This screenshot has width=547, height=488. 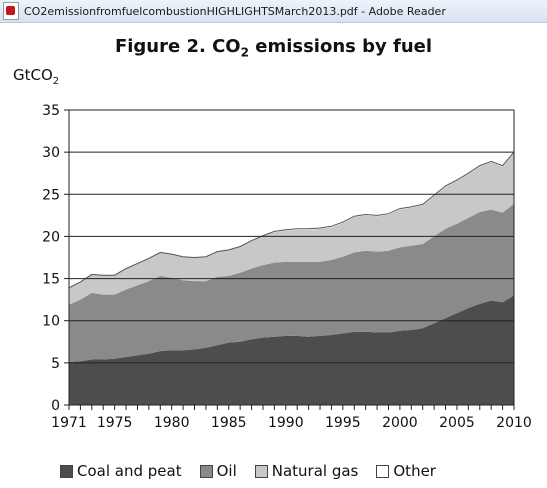 I want to click on legend-label-natural-gas: Natural gas, so click(x=315, y=471).